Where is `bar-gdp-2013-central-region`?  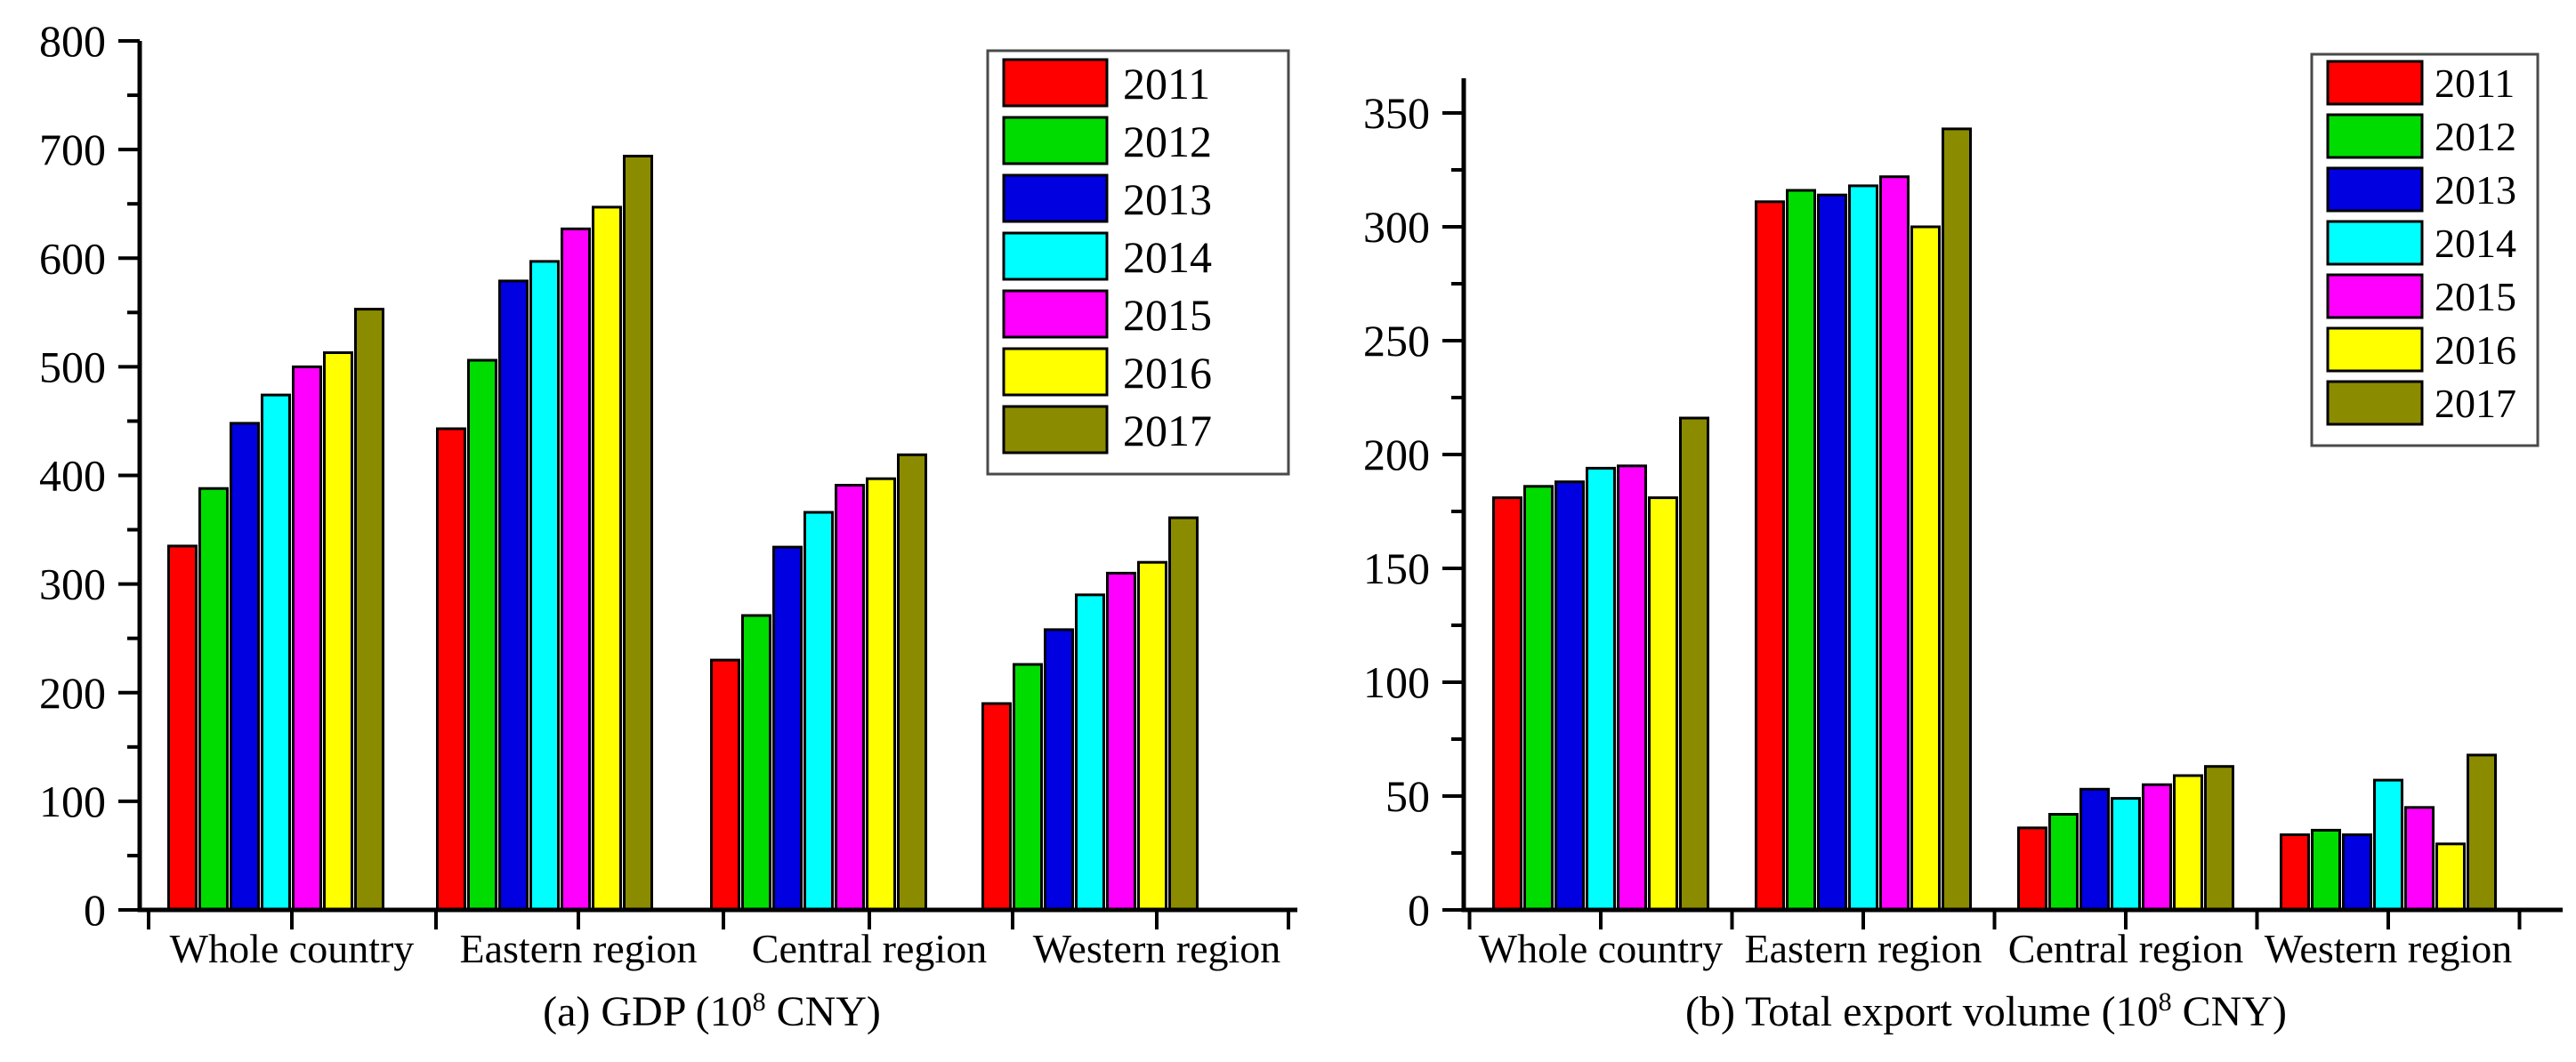
bar-gdp-2013-central-region is located at coordinates (787, 728).